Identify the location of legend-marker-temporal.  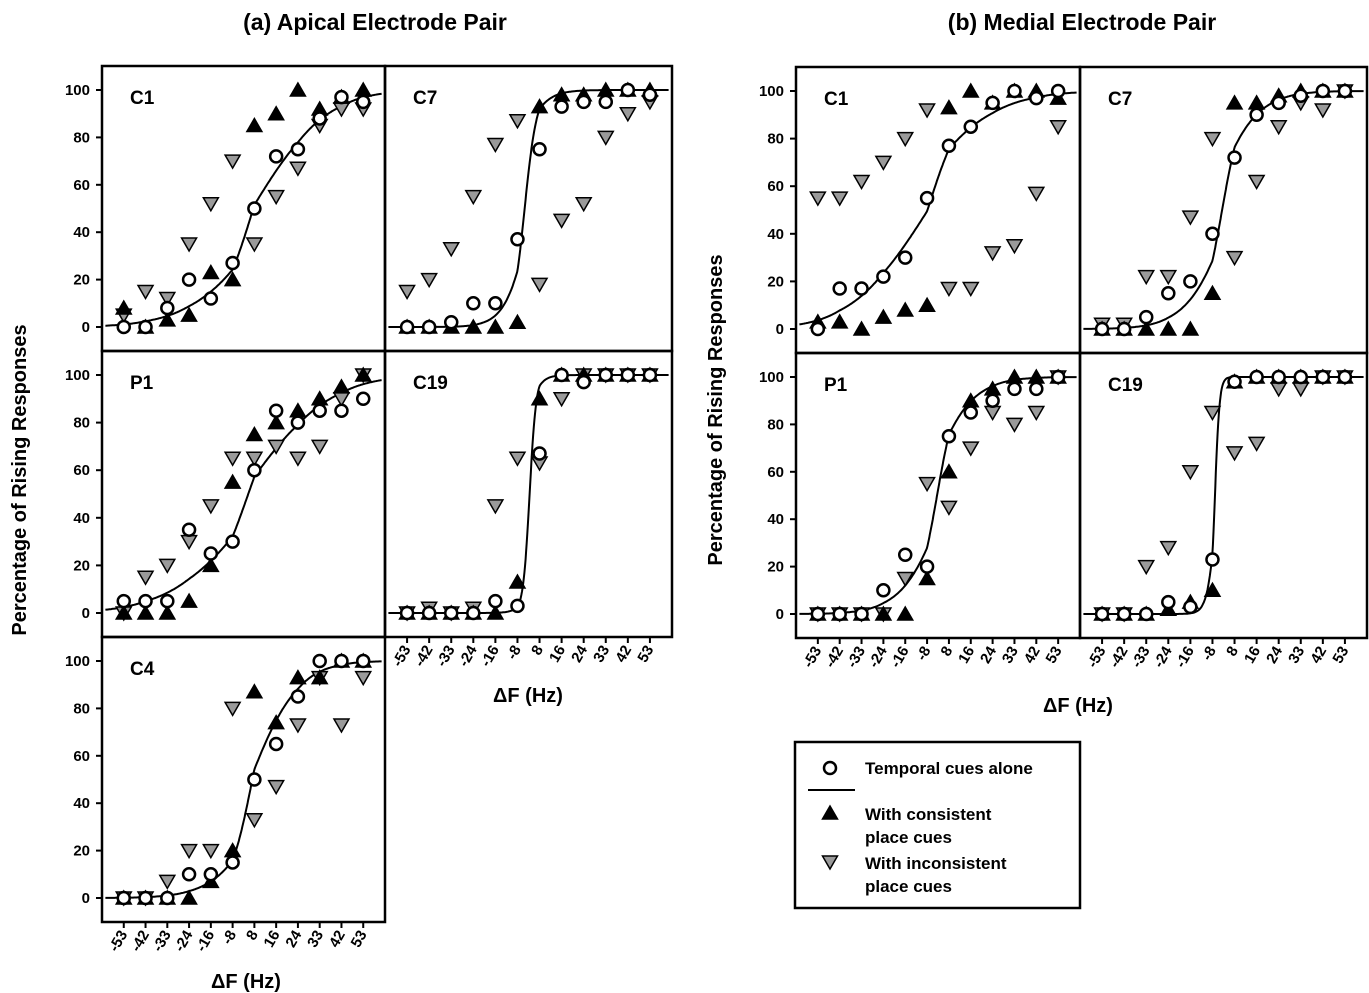
(830, 768).